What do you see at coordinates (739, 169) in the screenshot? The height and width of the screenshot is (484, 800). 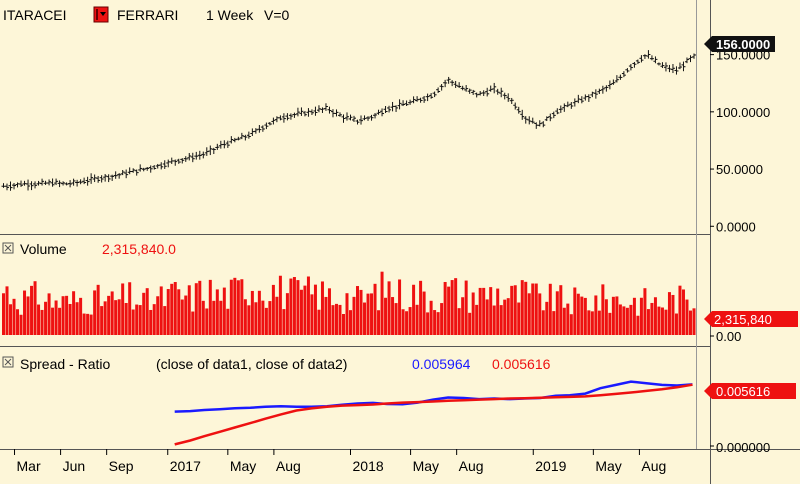 I see `price-tick-label: 50.0000` at bounding box center [739, 169].